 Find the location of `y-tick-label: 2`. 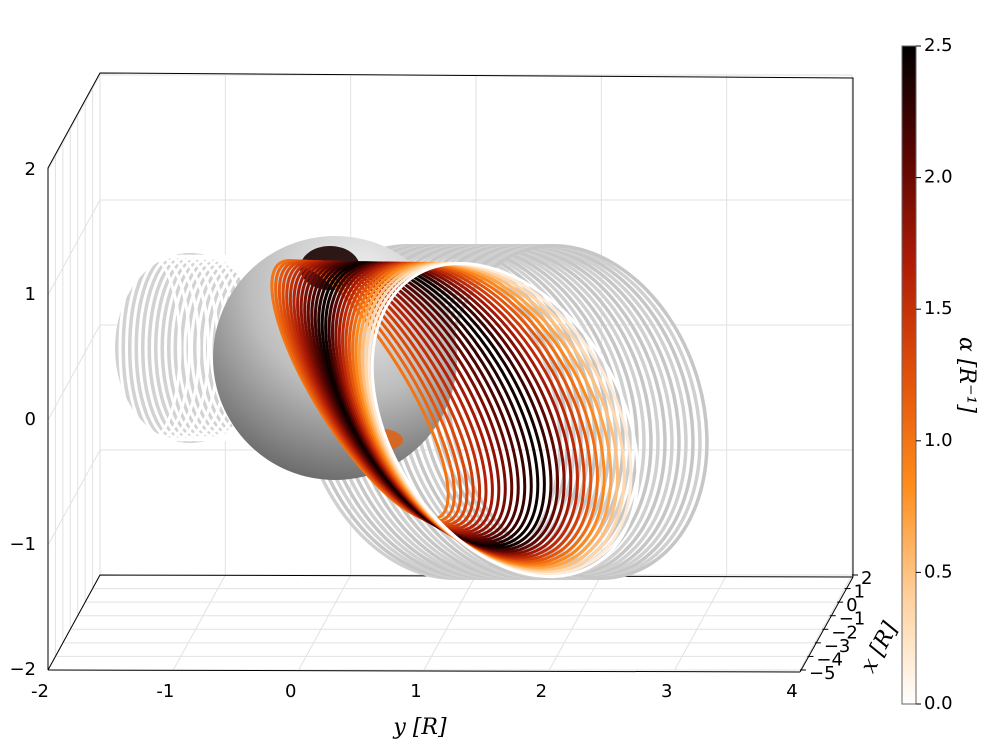

y-tick-label: 2 is located at coordinates (541, 691).